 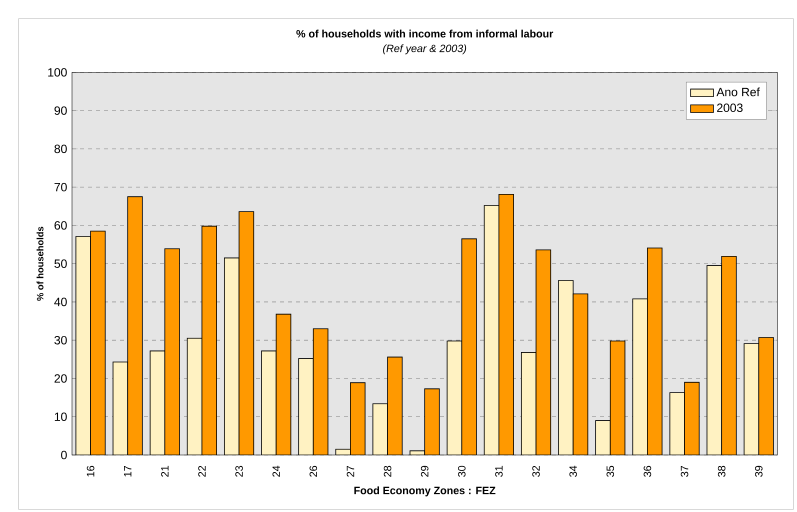 What do you see at coordinates (90, 471) in the screenshot?
I see `x-tick-label: 16` at bounding box center [90, 471].